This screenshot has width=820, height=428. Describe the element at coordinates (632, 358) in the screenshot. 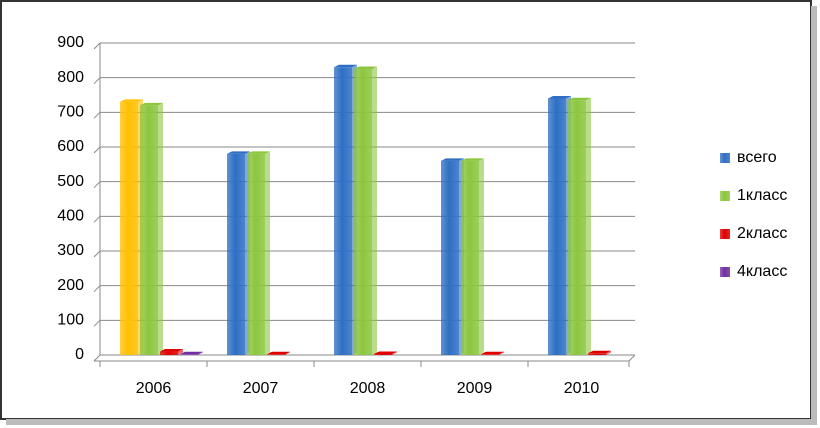

I see `axis-line` at that location.